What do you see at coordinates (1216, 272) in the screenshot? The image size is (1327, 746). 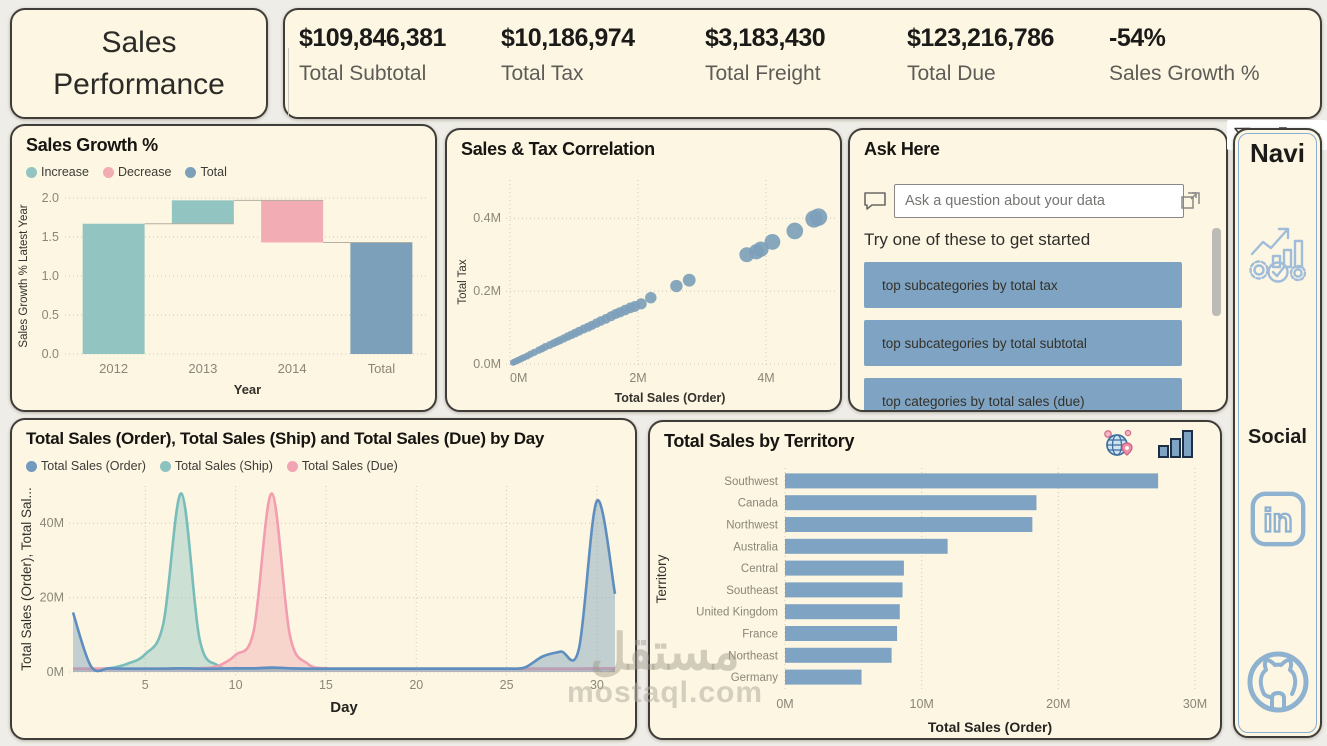 I see `qa-scrollbar-thumb` at bounding box center [1216, 272].